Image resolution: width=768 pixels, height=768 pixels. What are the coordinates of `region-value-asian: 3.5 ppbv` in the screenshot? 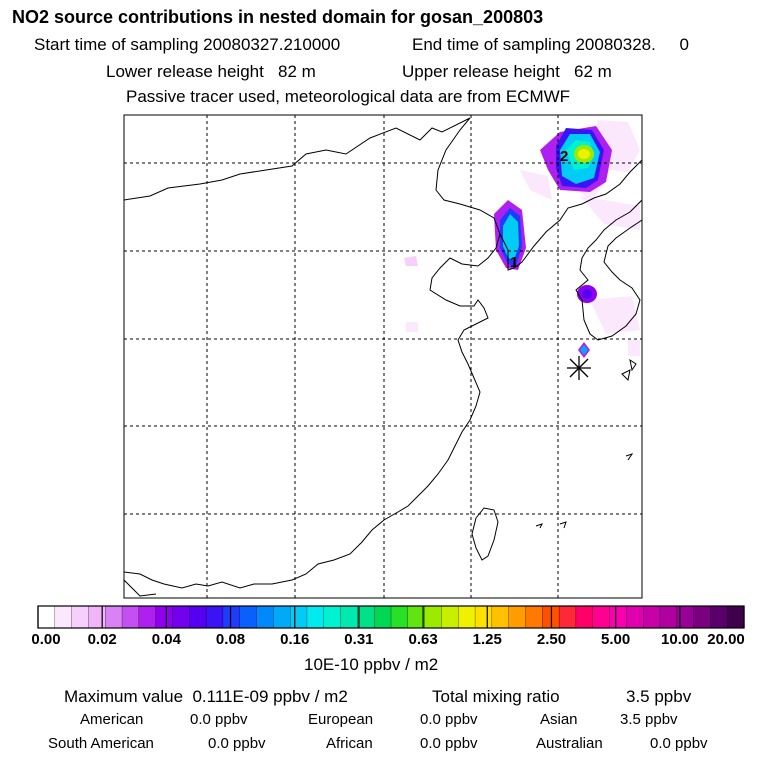 It's located at (649, 719).